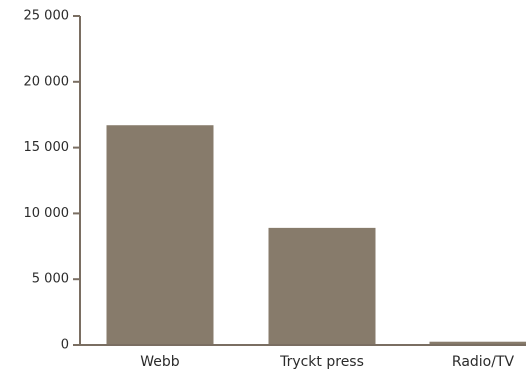 The width and height of the screenshot is (526, 374). What do you see at coordinates (477, 342) in the screenshot?
I see `bar-radio-tv` at bounding box center [477, 342].